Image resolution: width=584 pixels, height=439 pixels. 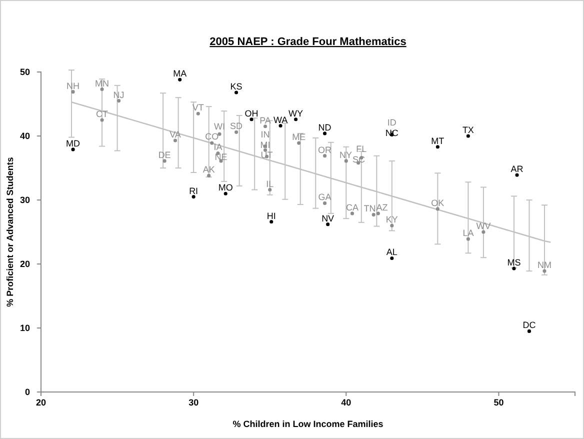 I want to click on data-label: SD, so click(x=237, y=126).